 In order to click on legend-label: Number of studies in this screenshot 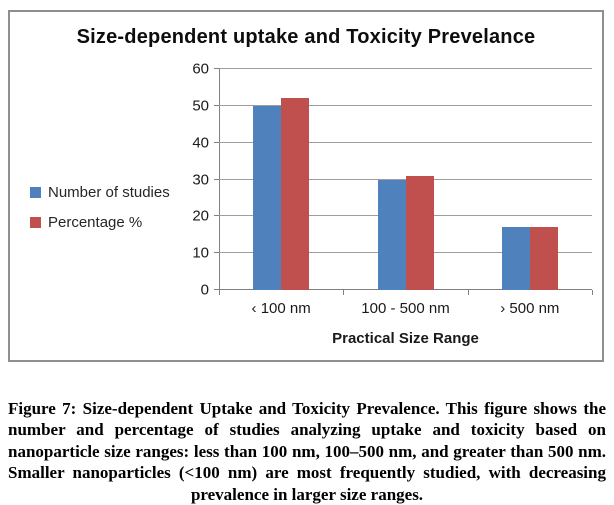, I will do `click(109, 192)`.